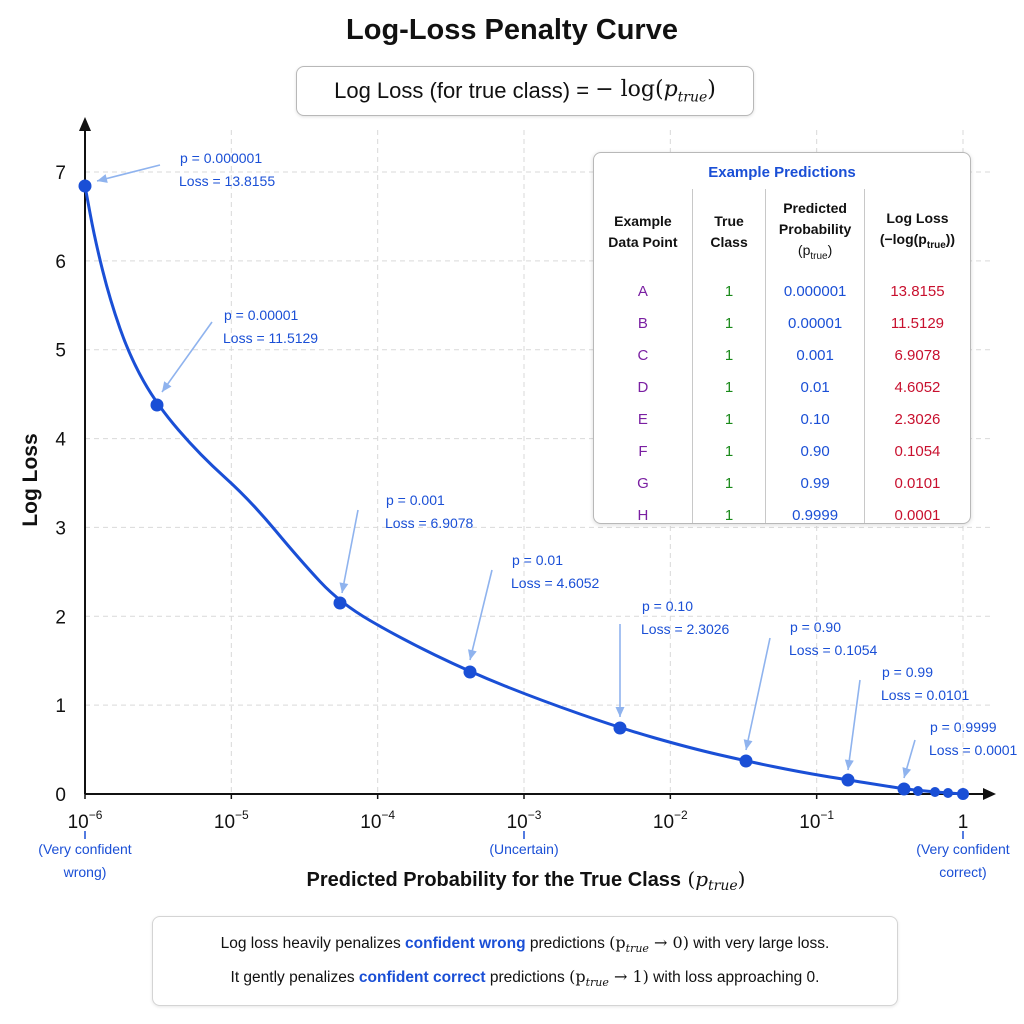  What do you see at coordinates (816, 820) in the screenshot?
I see `x-tick-label: 10⁻¹` at bounding box center [816, 820].